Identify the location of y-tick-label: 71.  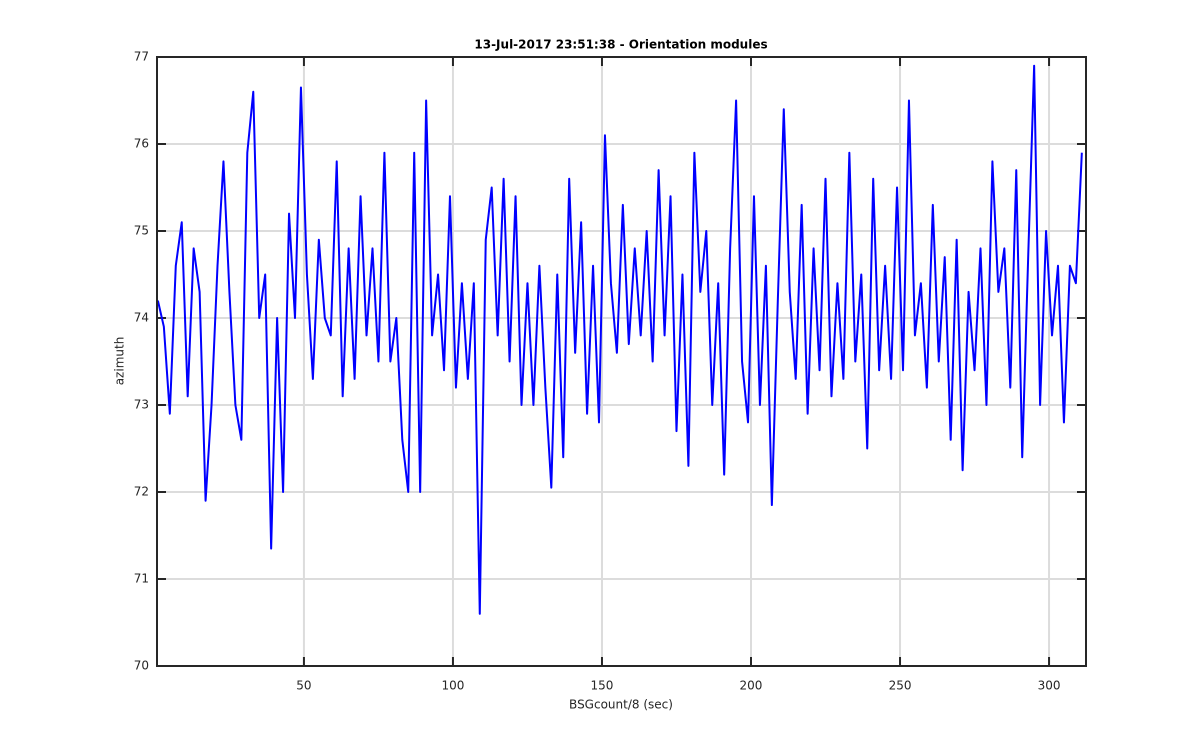
(141, 579).